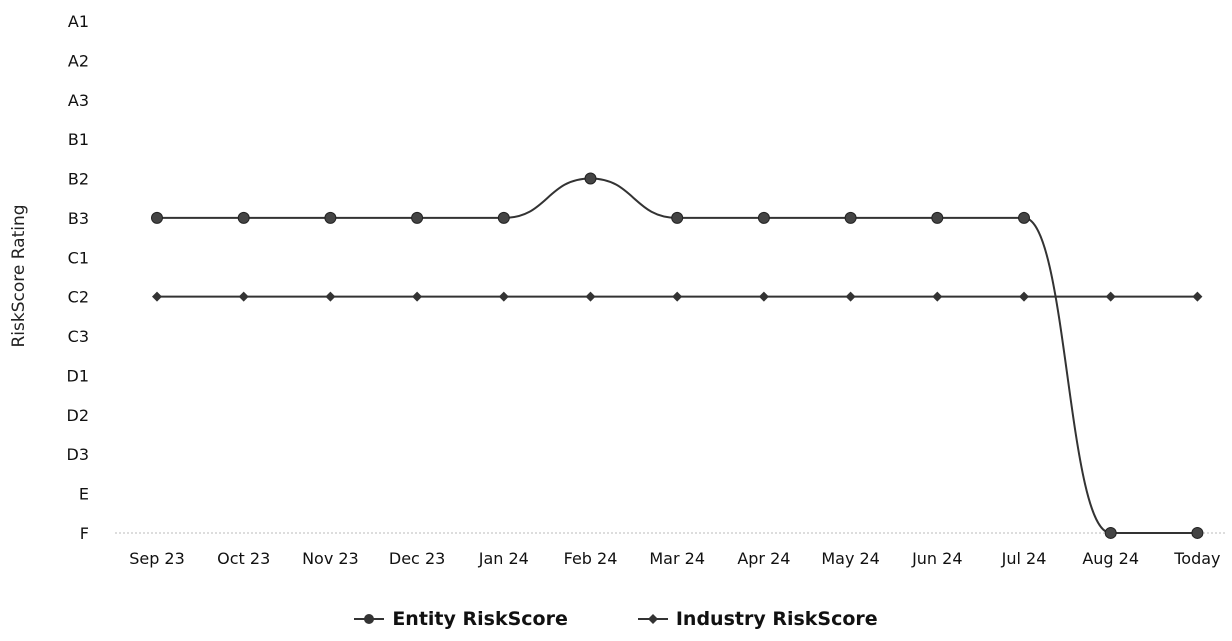 The height and width of the screenshot is (641, 1232). What do you see at coordinates (243, 558) in the screenshot?
I see `x-tick-label: Oct 23` at bounding box center [243, 558].